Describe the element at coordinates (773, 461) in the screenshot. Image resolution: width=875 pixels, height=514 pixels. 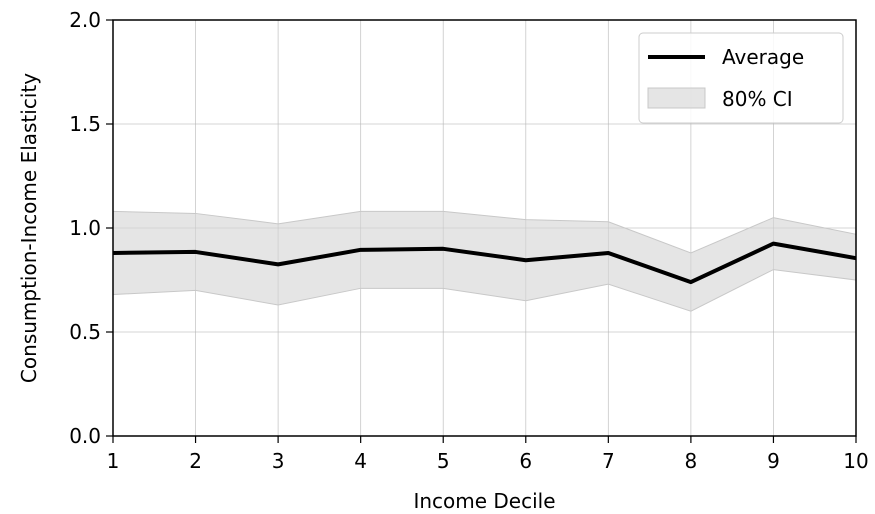
I see `x-tick-label: 9` at that location.